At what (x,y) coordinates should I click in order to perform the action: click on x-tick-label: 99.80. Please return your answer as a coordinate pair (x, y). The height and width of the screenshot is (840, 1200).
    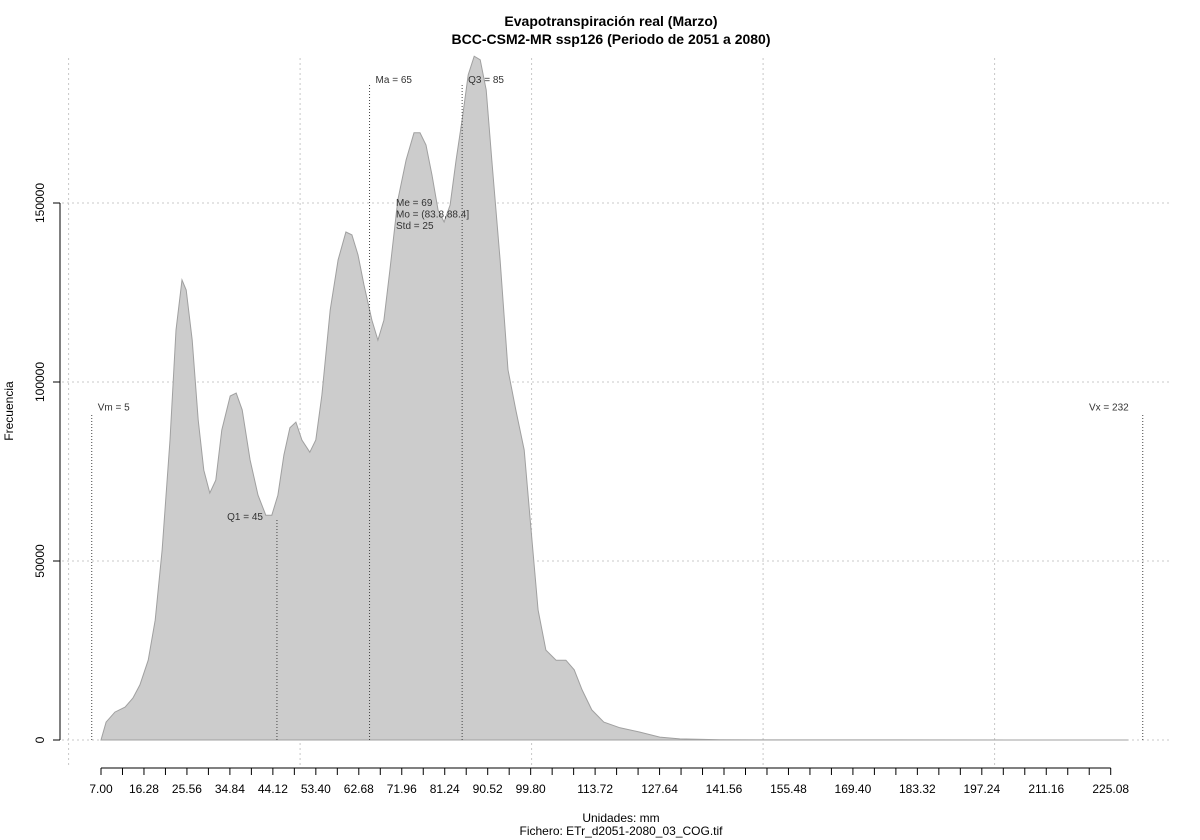
    Looking at the image, I should click on (531, 789).